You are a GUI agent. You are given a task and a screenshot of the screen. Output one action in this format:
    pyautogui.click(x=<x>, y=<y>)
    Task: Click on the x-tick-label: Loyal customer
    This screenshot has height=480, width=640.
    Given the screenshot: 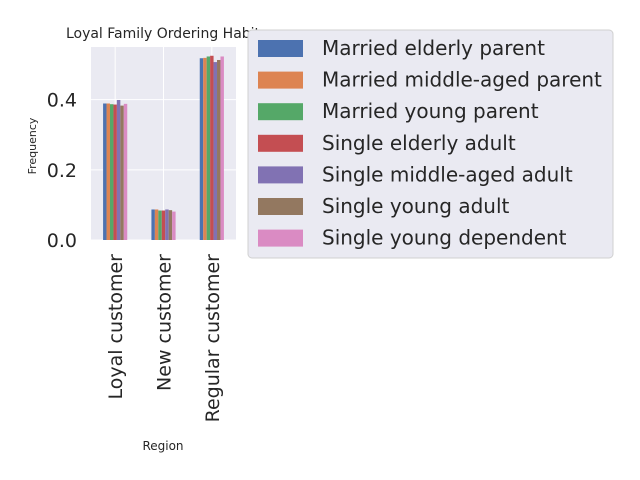 What is the action you would take?
    pyautogui.click(x=116, y=327)
    